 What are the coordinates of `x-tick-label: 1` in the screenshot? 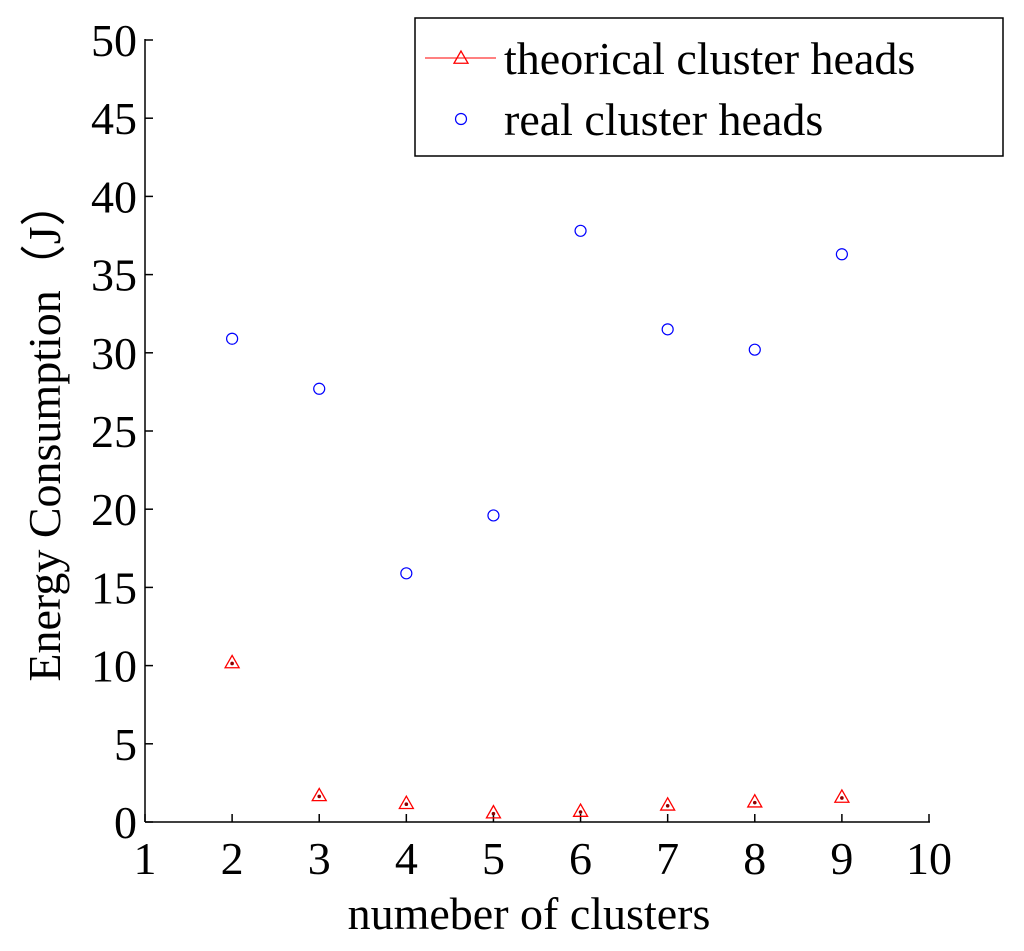 It's located at (145, 858).